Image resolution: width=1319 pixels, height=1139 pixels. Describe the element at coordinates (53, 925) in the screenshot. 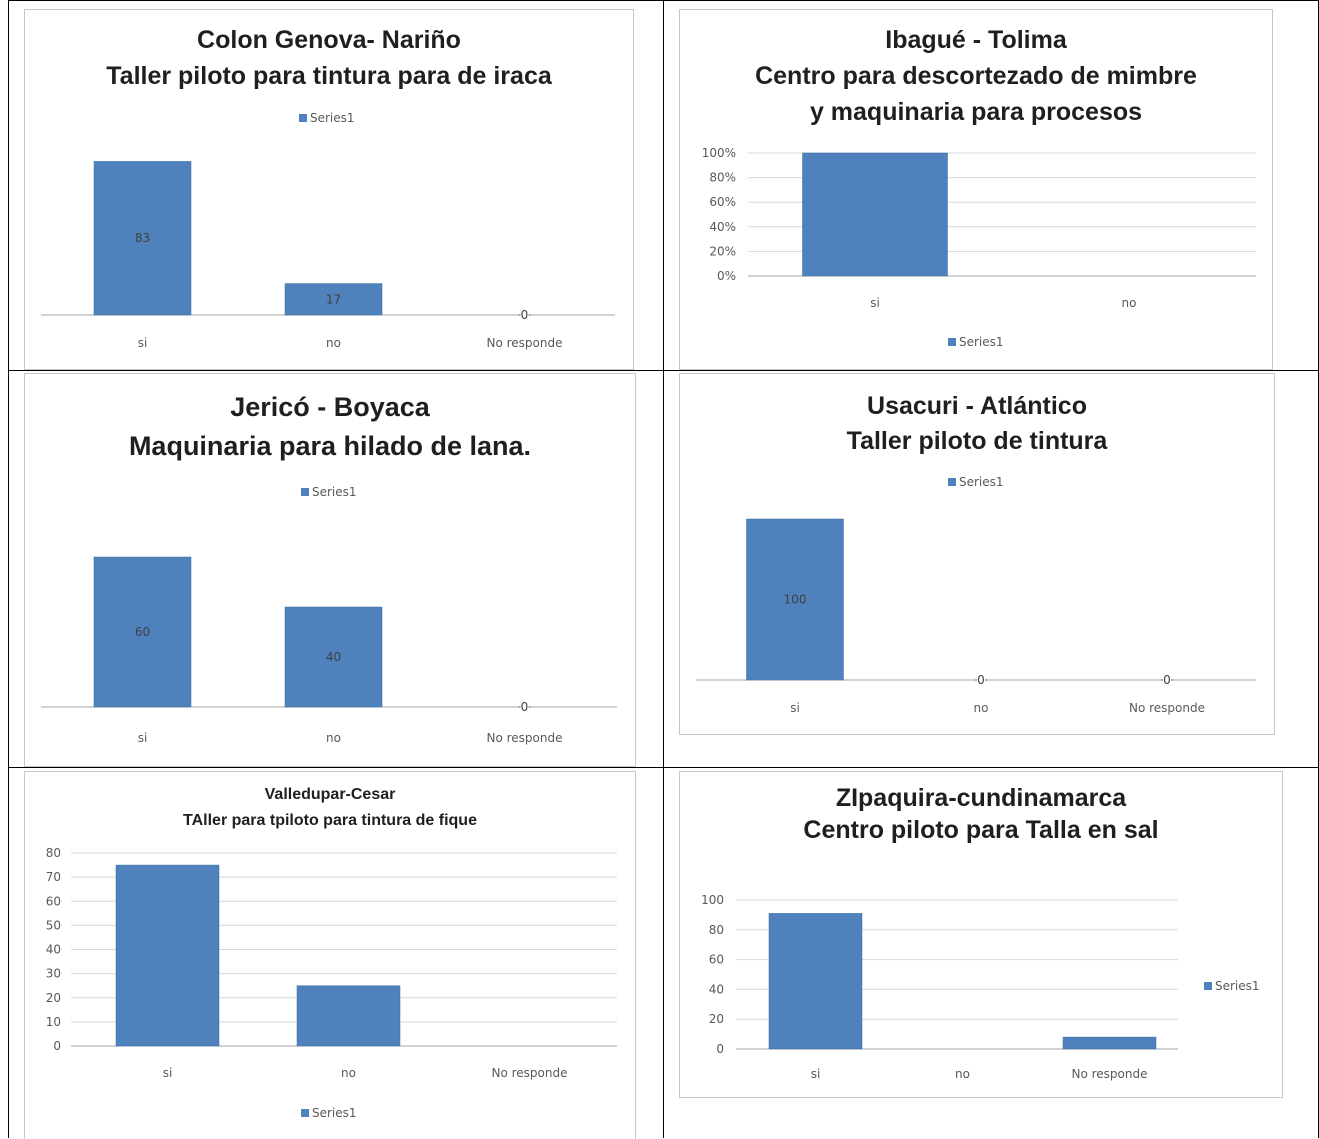

I see `y-tick-label: 50` at that location.